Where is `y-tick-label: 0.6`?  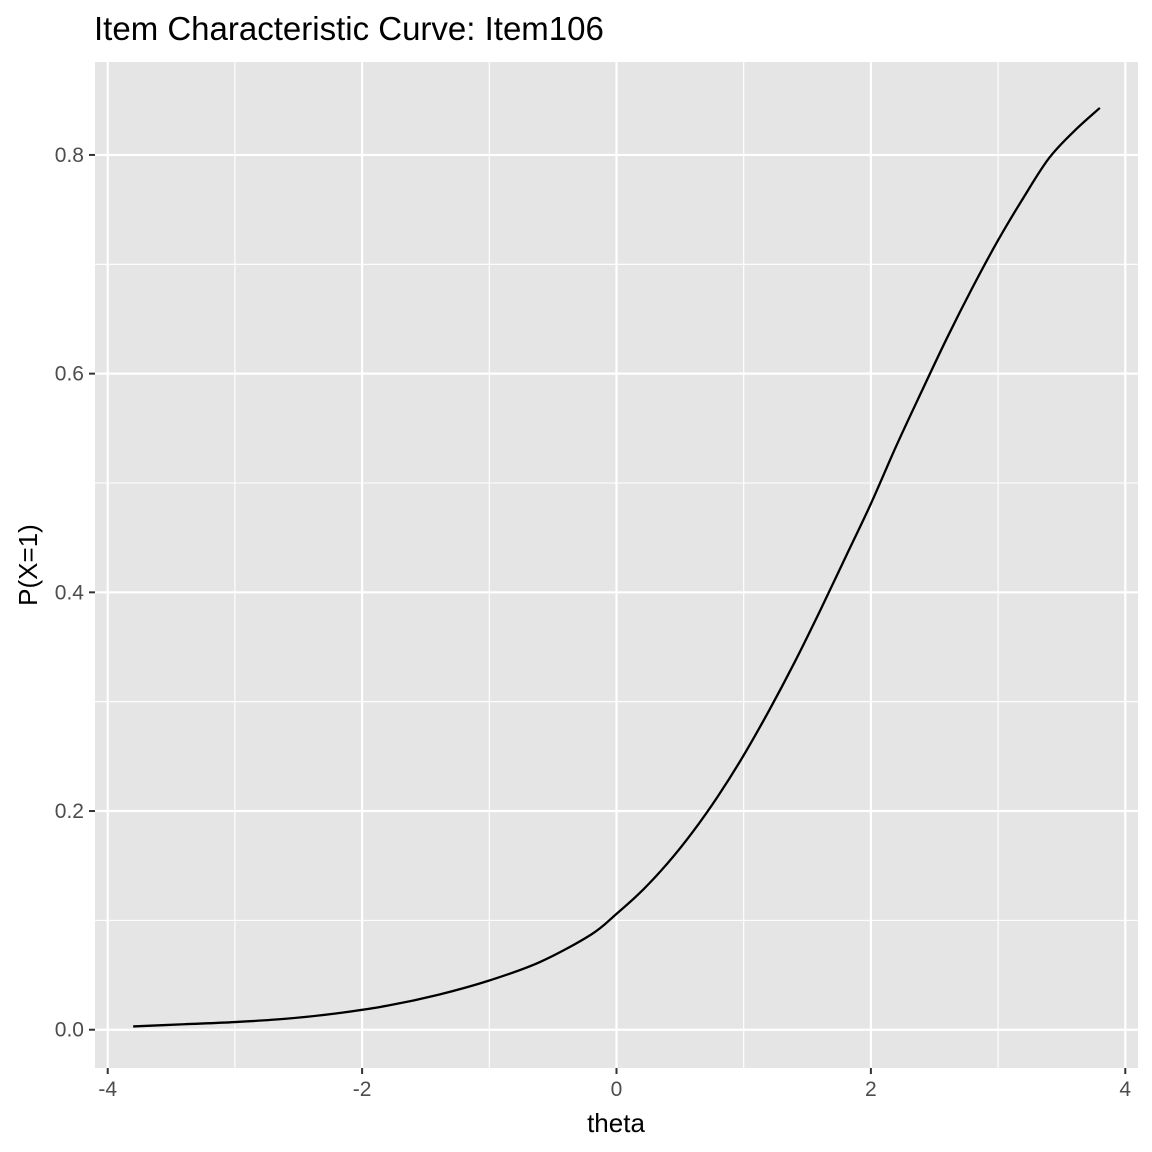 y-tick-label: 0.6 is located at coordinates (69, 374).